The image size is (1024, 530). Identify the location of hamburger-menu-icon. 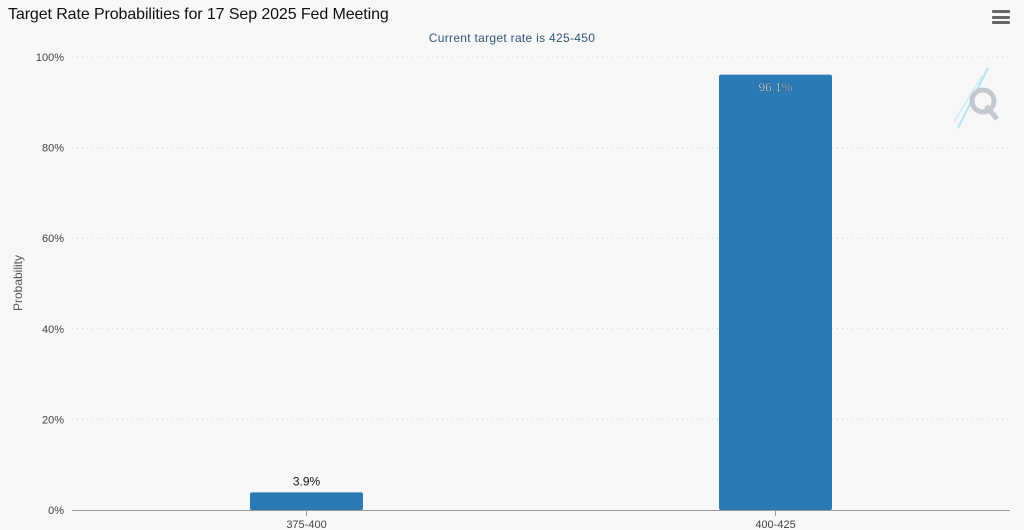
(1001, 17).